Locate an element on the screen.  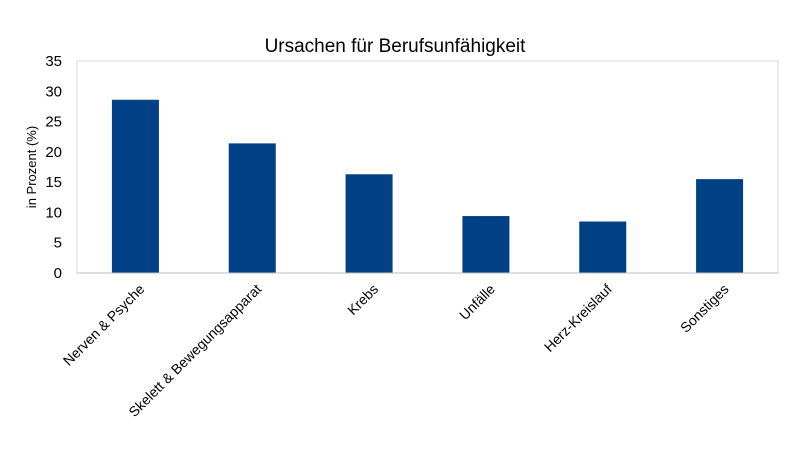
chart-title: Ursachen für Berufsunfähigkeit is located at coordinates (396, 46).